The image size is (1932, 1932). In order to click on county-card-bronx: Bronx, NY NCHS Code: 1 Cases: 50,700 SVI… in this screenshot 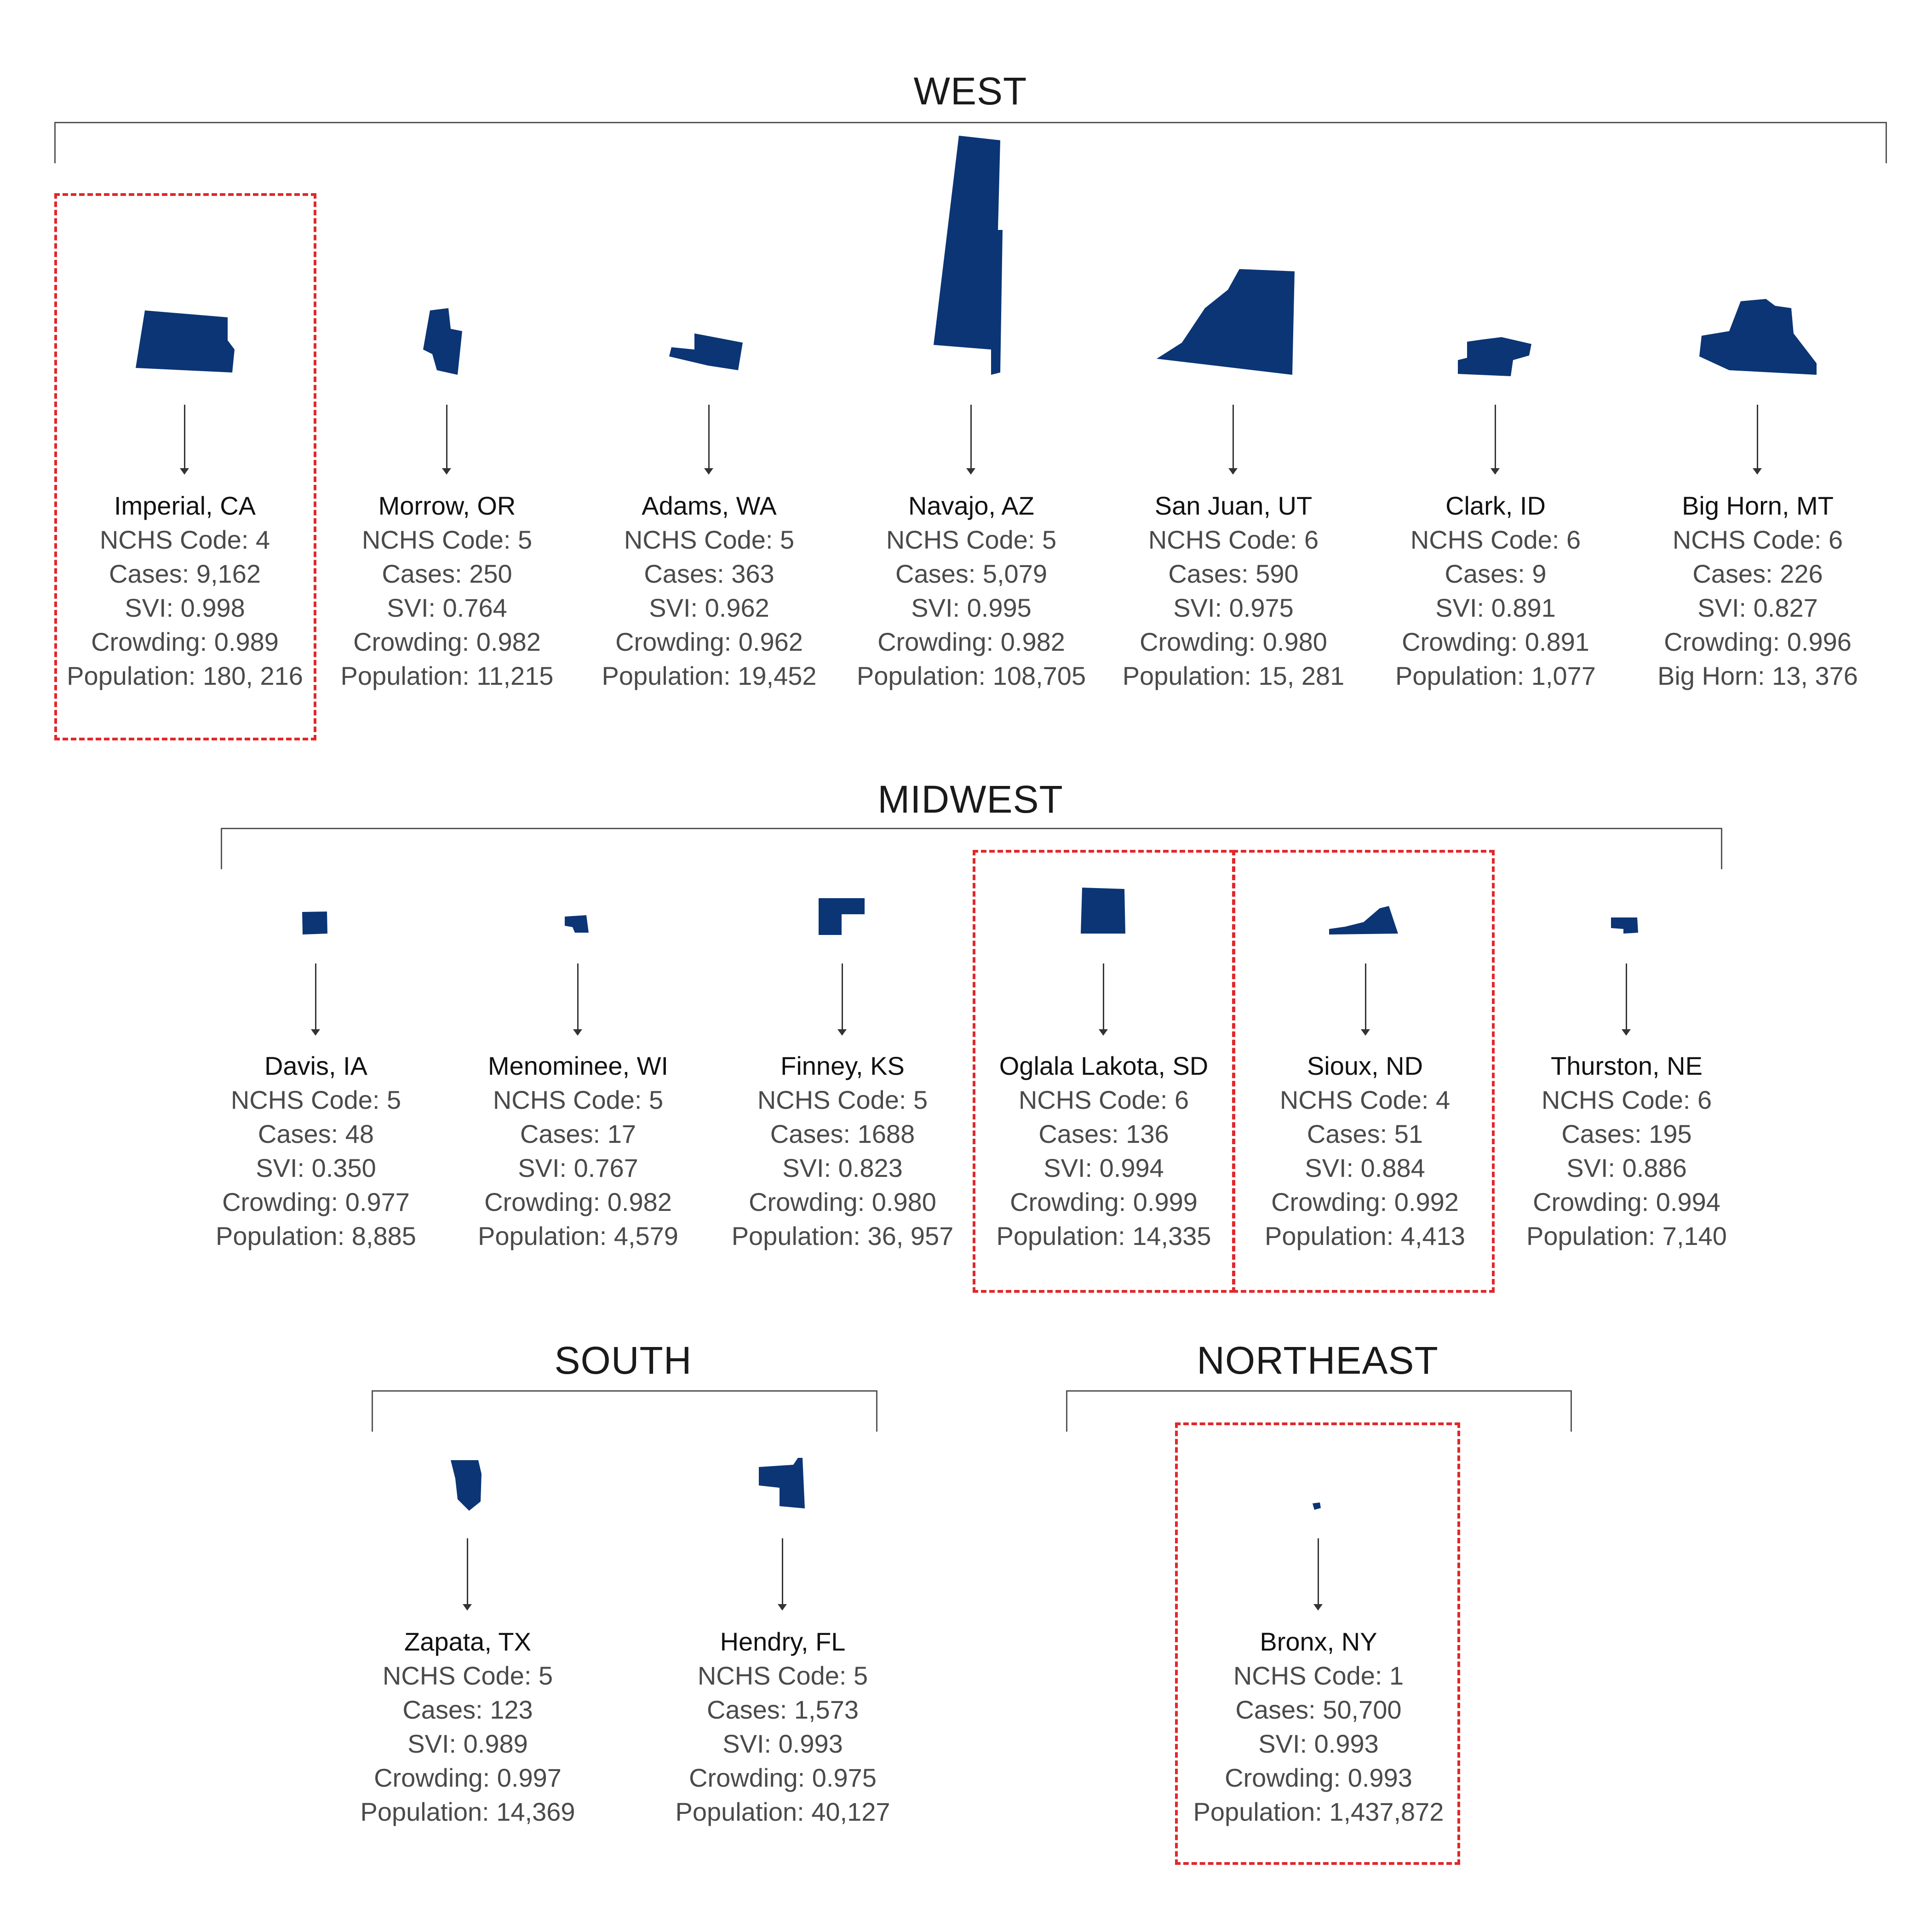, I will do `click(1318, 1727)`.